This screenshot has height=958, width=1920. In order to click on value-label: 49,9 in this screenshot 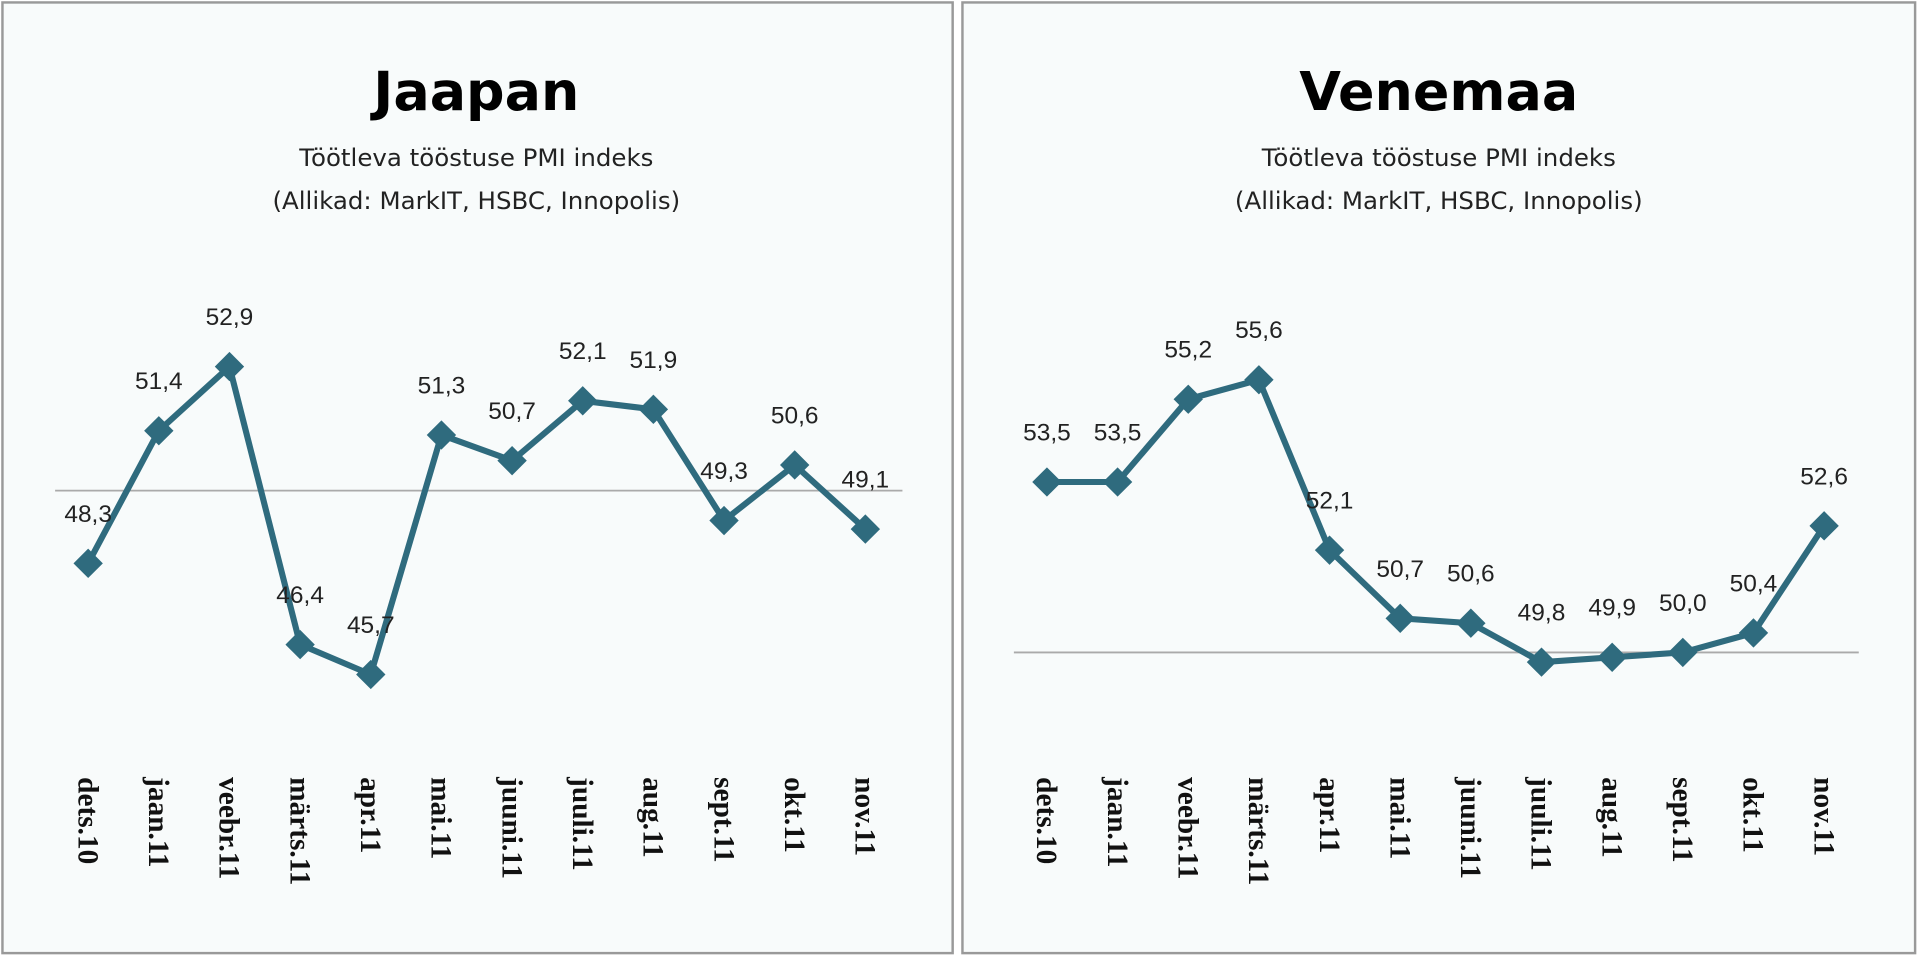, I will do `click(1612, 608)`.